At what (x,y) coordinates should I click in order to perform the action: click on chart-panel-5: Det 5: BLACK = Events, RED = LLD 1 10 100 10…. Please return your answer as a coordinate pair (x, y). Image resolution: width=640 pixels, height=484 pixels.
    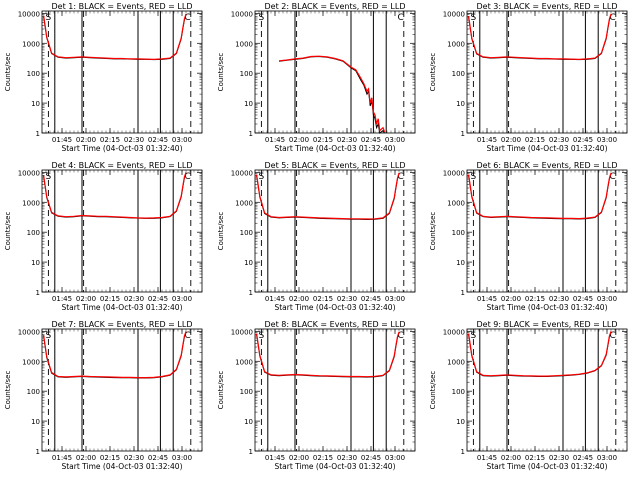
    Looking at the image, I should click on (316, 236).